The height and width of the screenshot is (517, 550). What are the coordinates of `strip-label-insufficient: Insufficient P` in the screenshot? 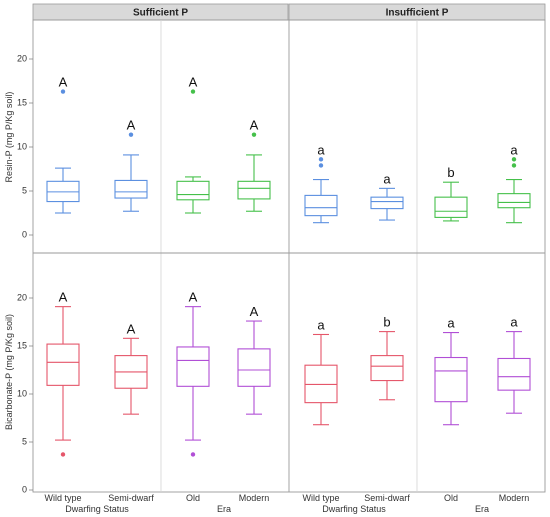 It's located at (417, 13).